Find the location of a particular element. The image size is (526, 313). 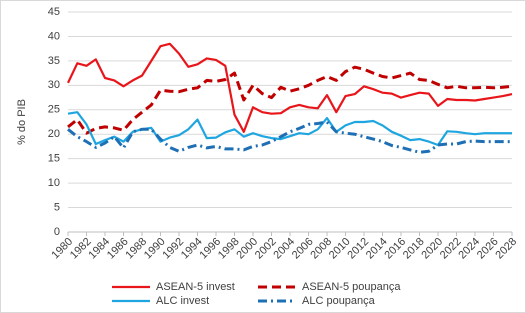

legend-label: ASEAN-5 invest is located at coordinates (195, 287).